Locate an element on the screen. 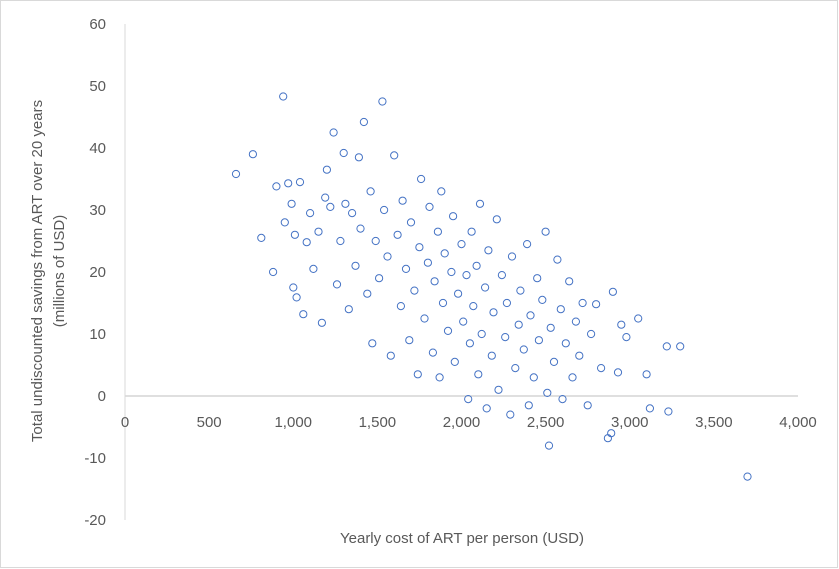 This screenshot has height=569, width=839. x-tick-label: 1,500 is located at coordinates (378, 422).